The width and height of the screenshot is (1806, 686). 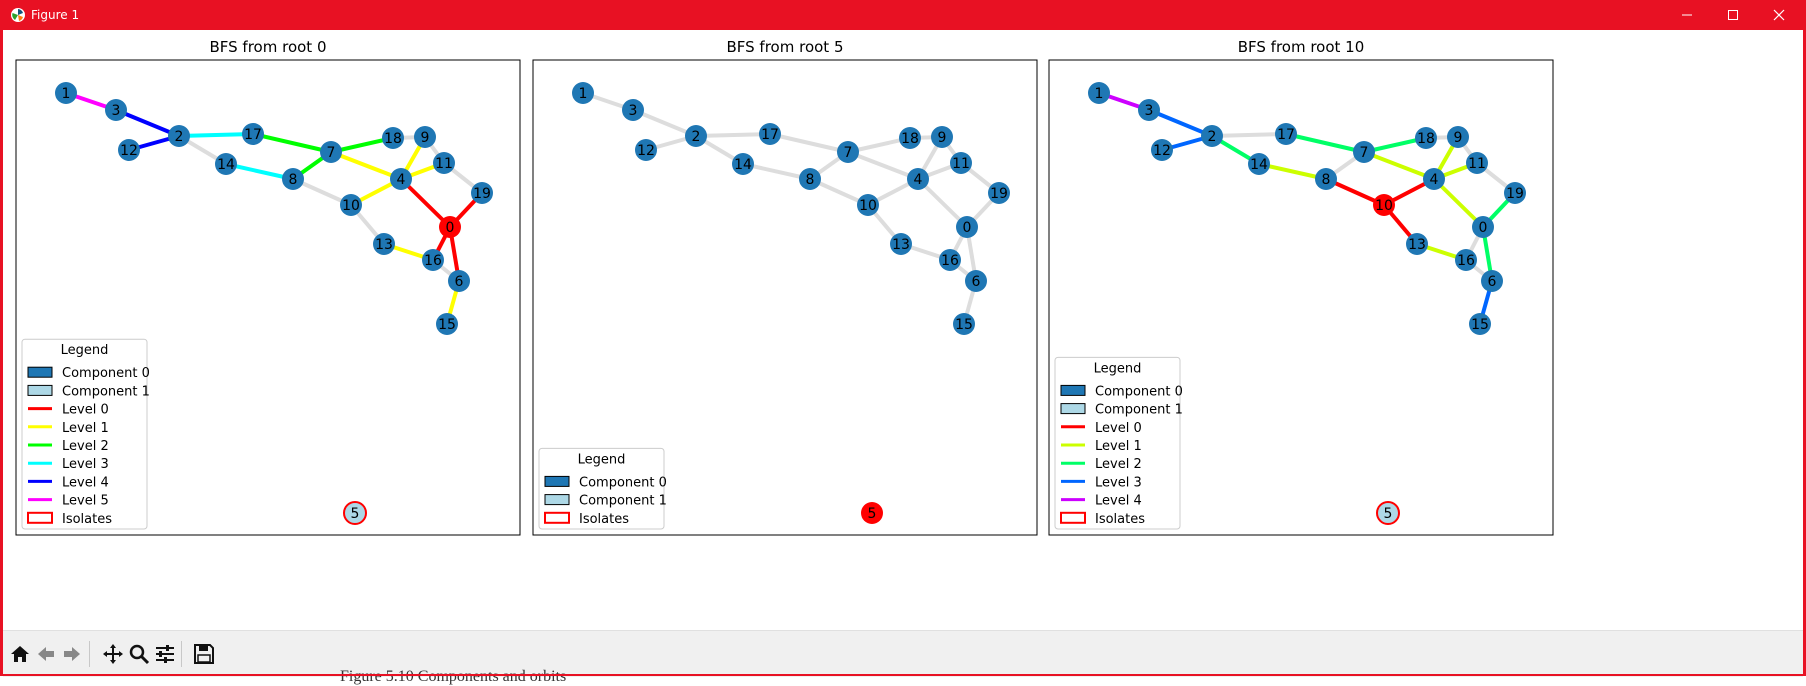 I want to click on node-label: 9, so click(x=942, y=138).